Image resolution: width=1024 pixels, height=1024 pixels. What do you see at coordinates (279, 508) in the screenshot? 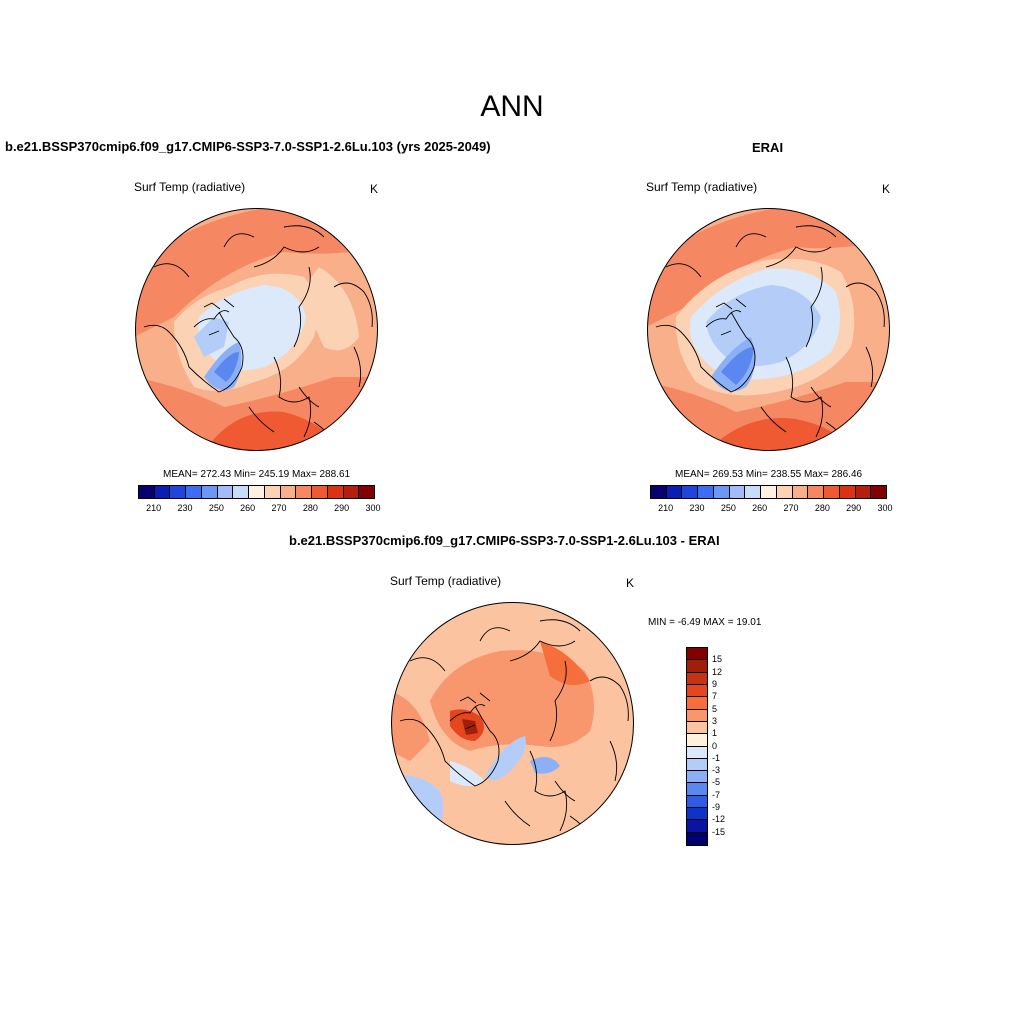
I see `model-colorbar-tick-label: 270` at bounding box center [279, 508].